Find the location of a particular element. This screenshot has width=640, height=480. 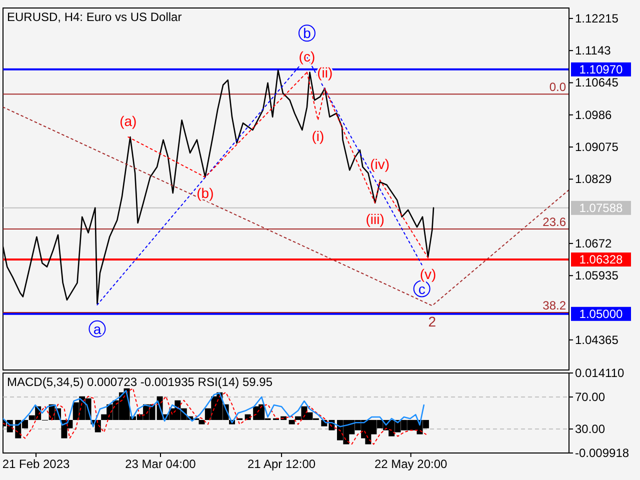

ref-line-label: 1.06328 is located at coordinates (601, 259).